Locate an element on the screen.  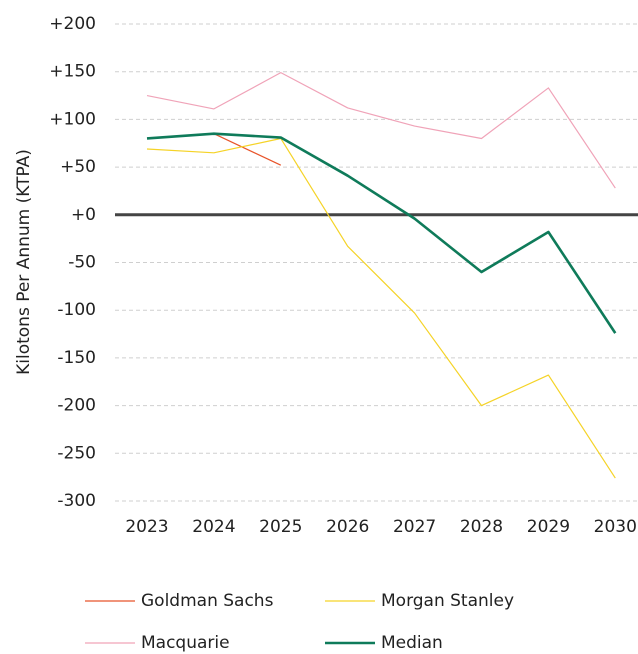
y-axis-label: Kilotons Per Annum (KTPA) is located at coordinates (24, 262).